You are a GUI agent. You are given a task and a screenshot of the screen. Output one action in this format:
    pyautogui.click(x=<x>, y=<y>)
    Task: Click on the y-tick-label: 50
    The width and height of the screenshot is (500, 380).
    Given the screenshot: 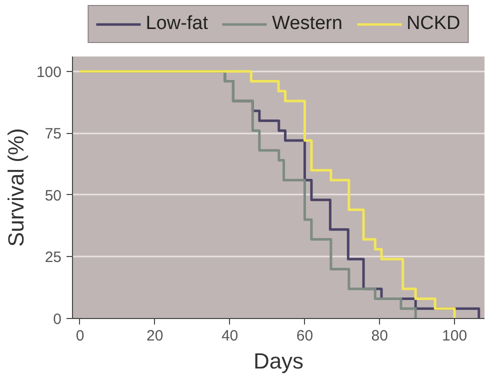 What is the action you would take?
    pyautogui.click(x=53, y=195)
    